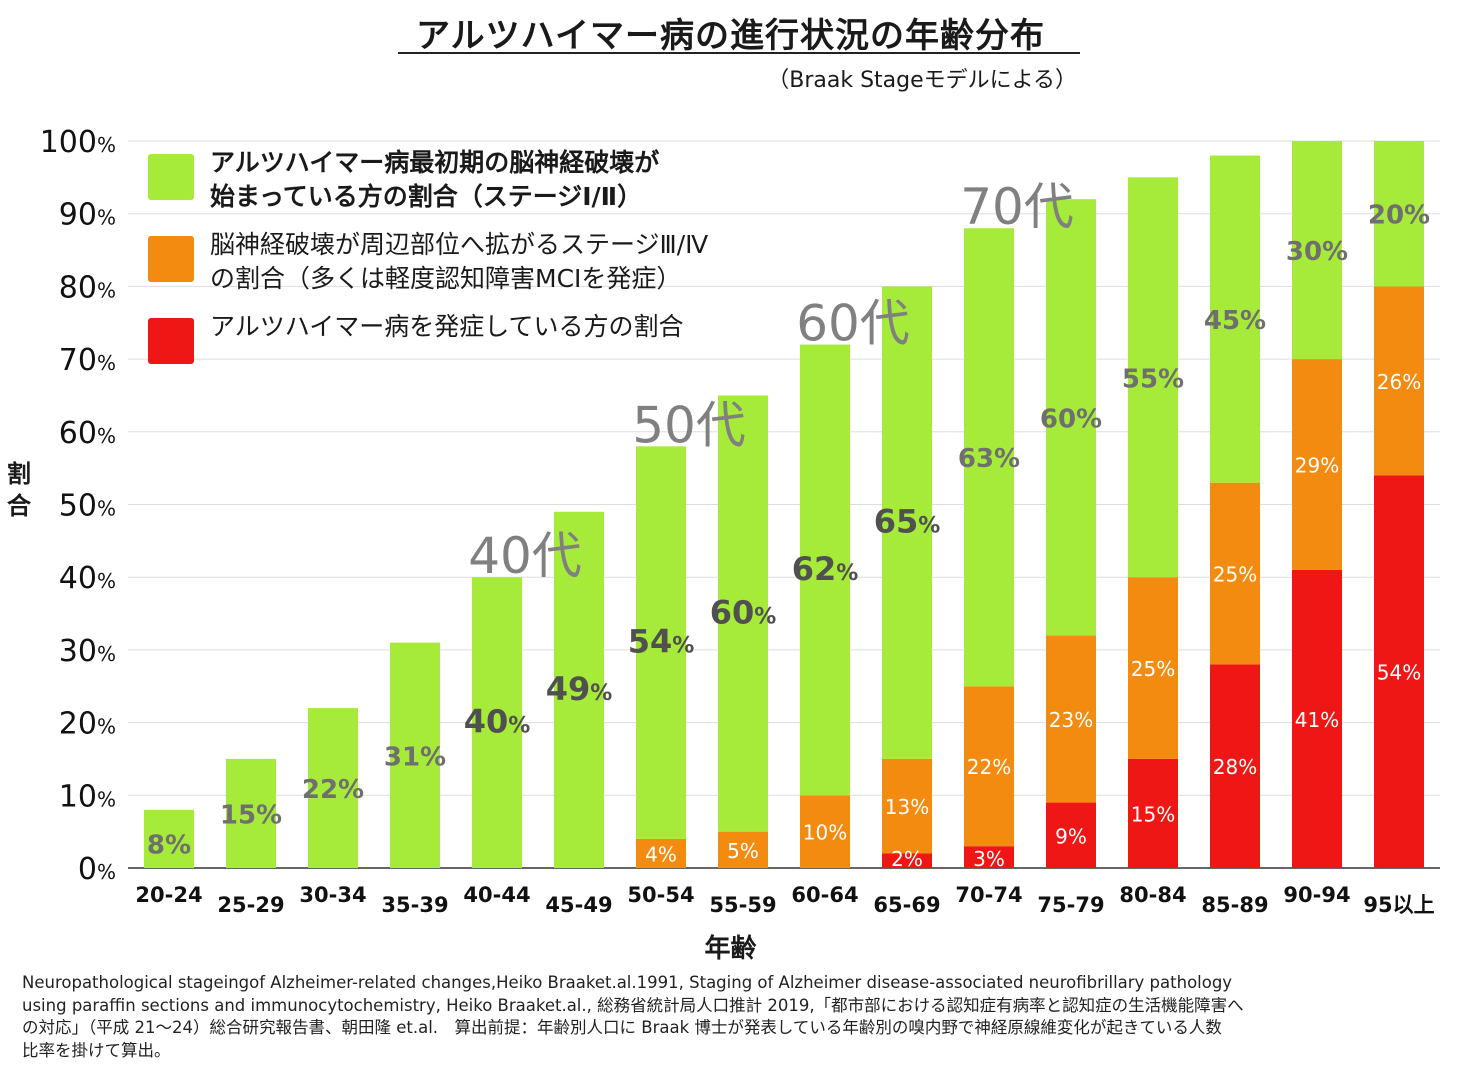 The image size is (1461, 1078). I want to click on y-tick-label: 80%, so click(87, 287).